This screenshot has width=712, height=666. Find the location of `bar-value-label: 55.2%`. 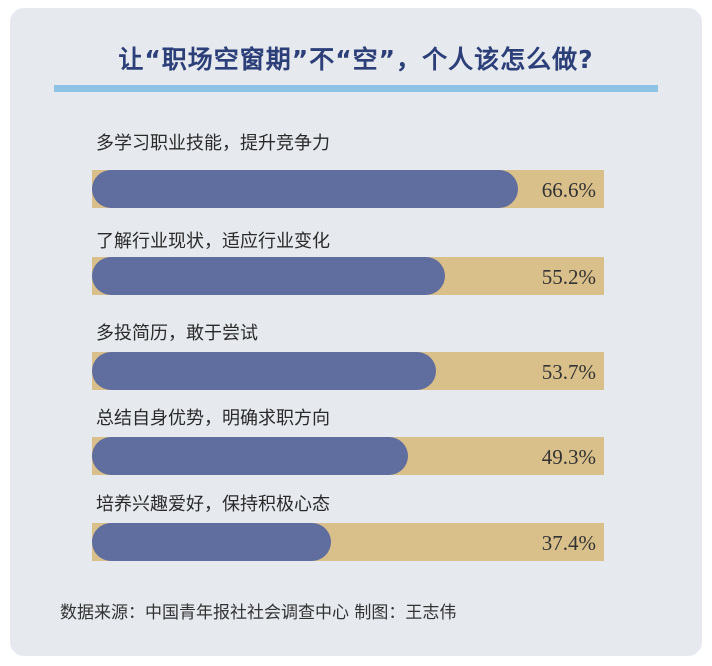

bar-value-label: 55.2% is located at coordinates (568, 277).